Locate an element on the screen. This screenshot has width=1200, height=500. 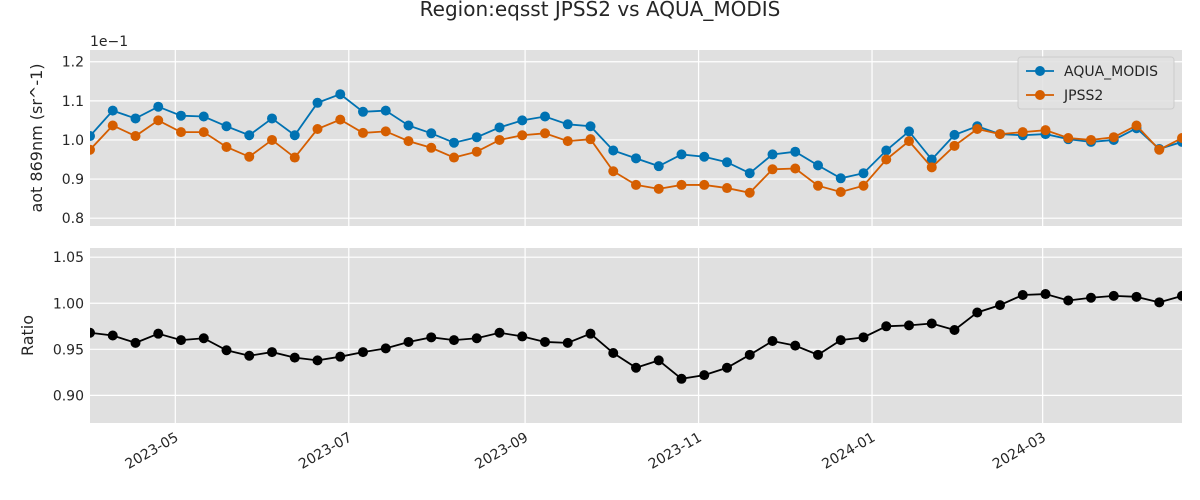
top-y-tick-label: 0.9 is located at coordinates (73, 180).